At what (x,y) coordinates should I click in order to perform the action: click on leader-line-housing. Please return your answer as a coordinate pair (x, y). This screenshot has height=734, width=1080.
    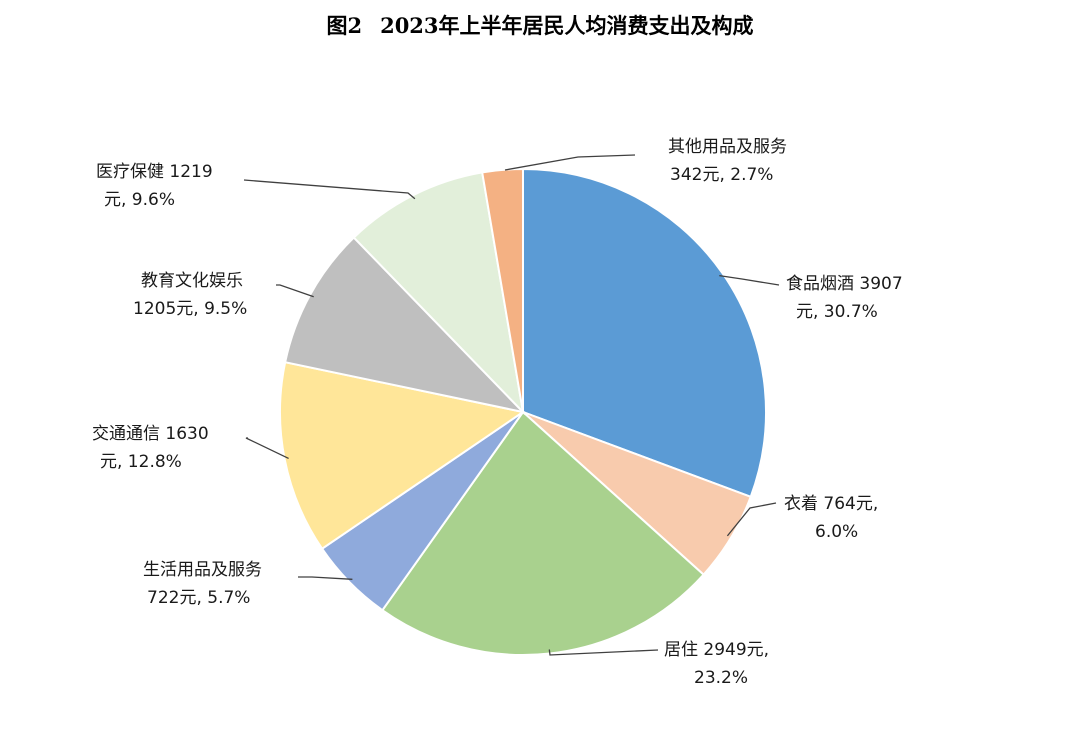
    Looking at the image, I should click on (603, 652).